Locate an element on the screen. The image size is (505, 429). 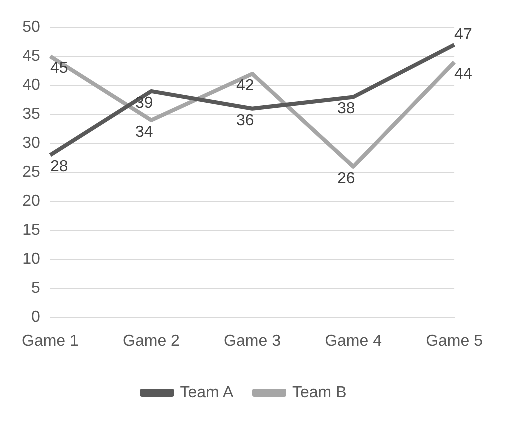
x-tick-label: Game 1 is located at coordinates (51, 341).